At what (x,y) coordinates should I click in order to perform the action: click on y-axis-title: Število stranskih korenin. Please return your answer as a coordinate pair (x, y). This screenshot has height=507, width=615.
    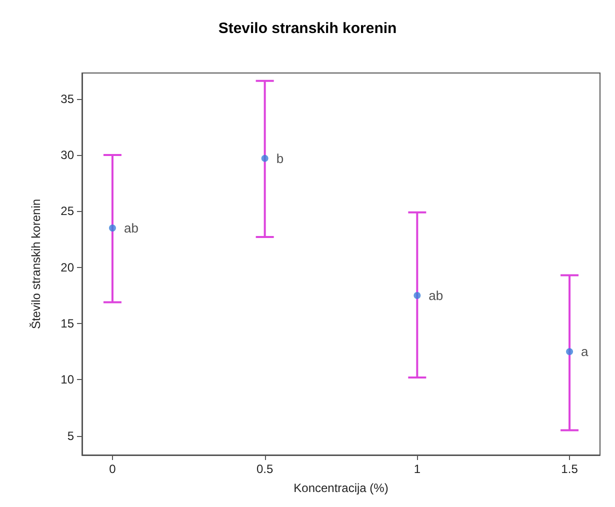
    Looking at the image, I should click on (36, 264).